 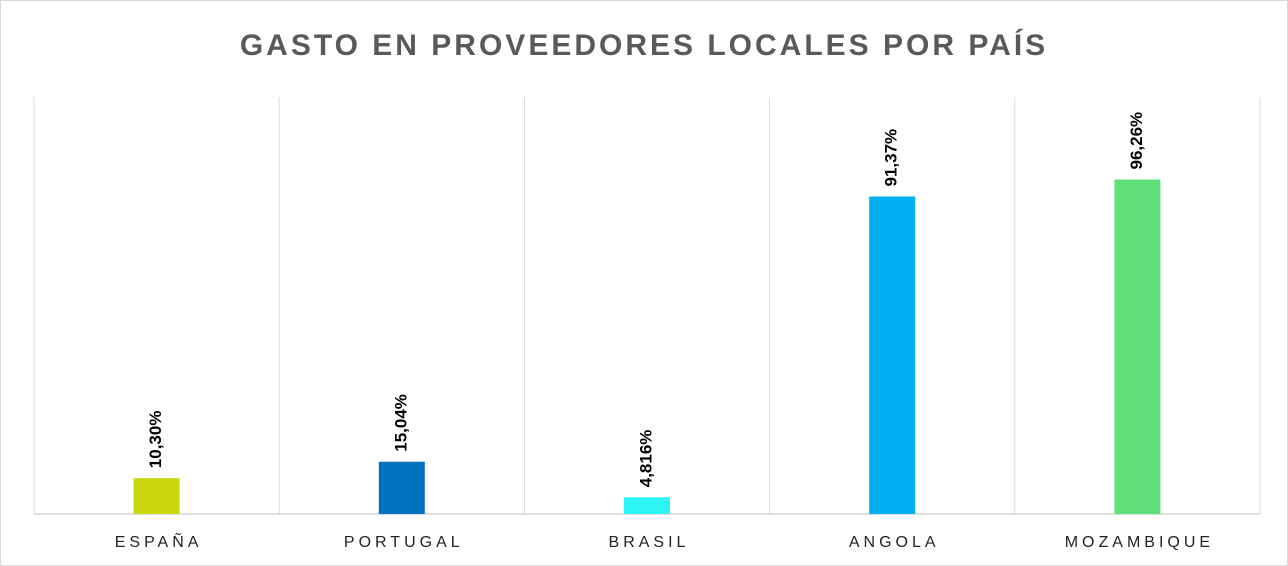 What do you see at coordinates (159, 541) in the screenshot?
I see `x-tick-label: ESPAÑA` at bounding box center [159, 541].